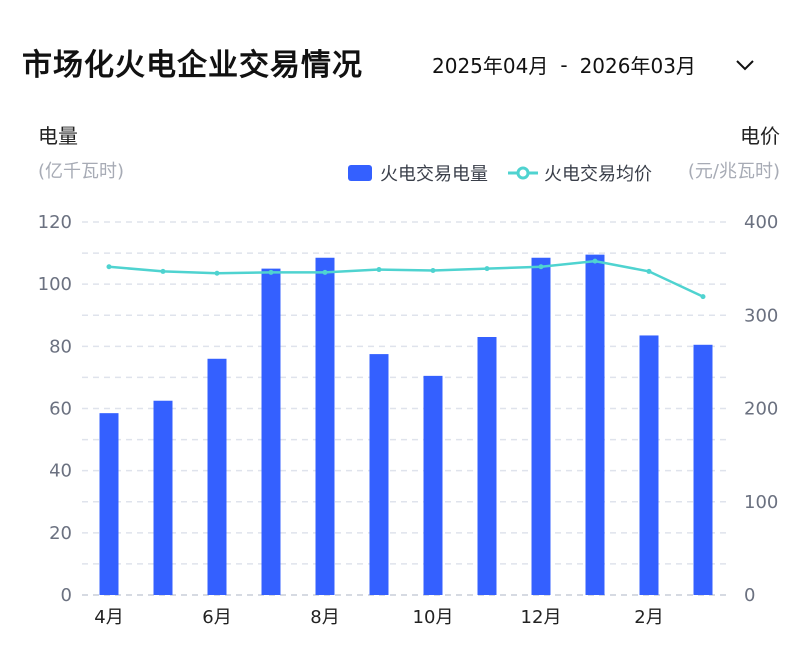 The image size is (800, 663). What do you see at coordinates (109, 504) in the screenshot?
I see `bar-4月` at bounding box center [109, 504].